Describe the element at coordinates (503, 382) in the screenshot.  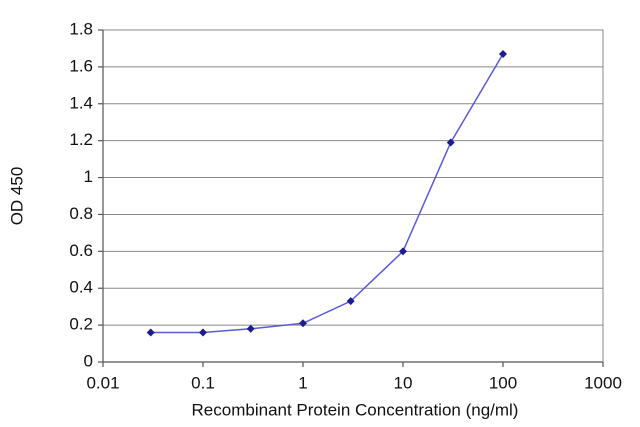
I see `x-tick-label: 100` at that location.